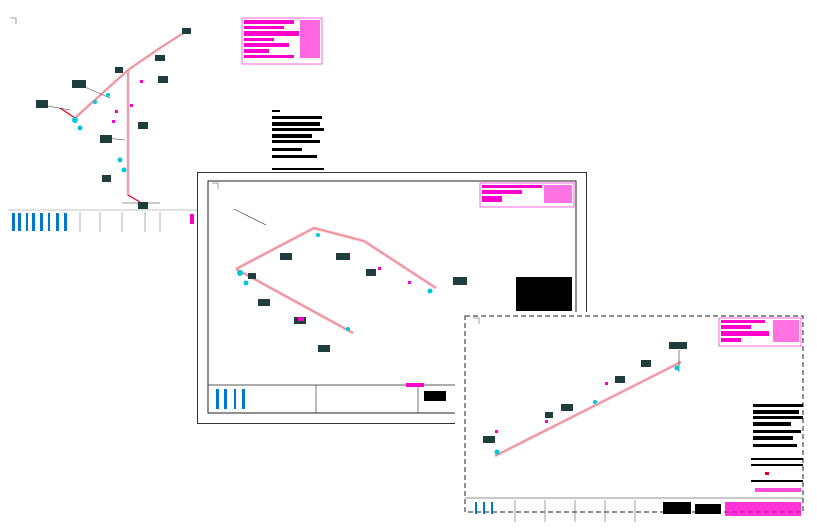 This screenshot has width=817, height=528. Describe the element at coordinates (99, 133) in the screenshot. I see `fitting-symbols` at that location.